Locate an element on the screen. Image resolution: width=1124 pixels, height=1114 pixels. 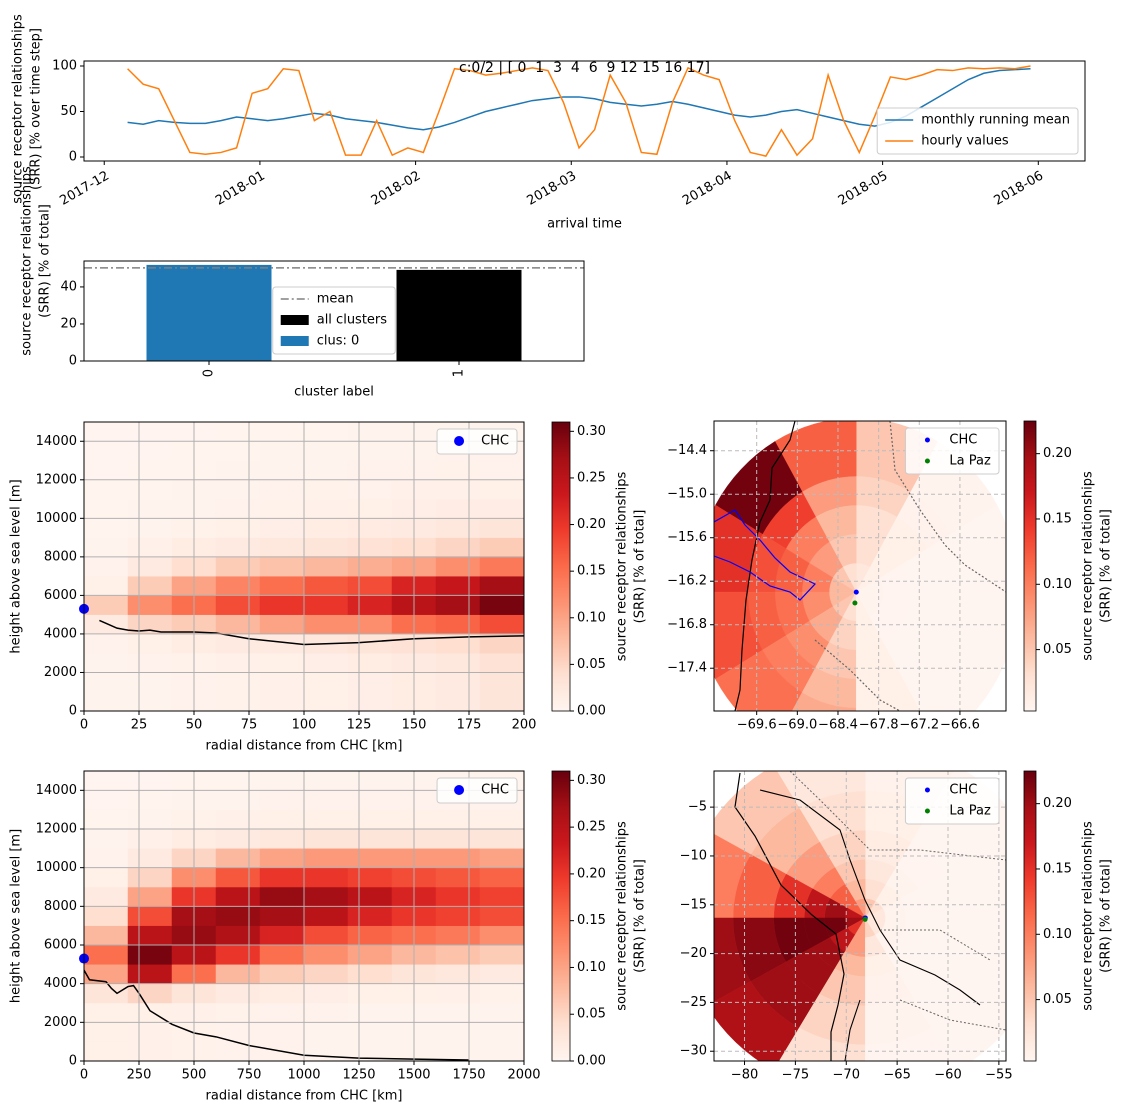
legend: mean all clusters clus: 0 is located at coordinates (334, 320).